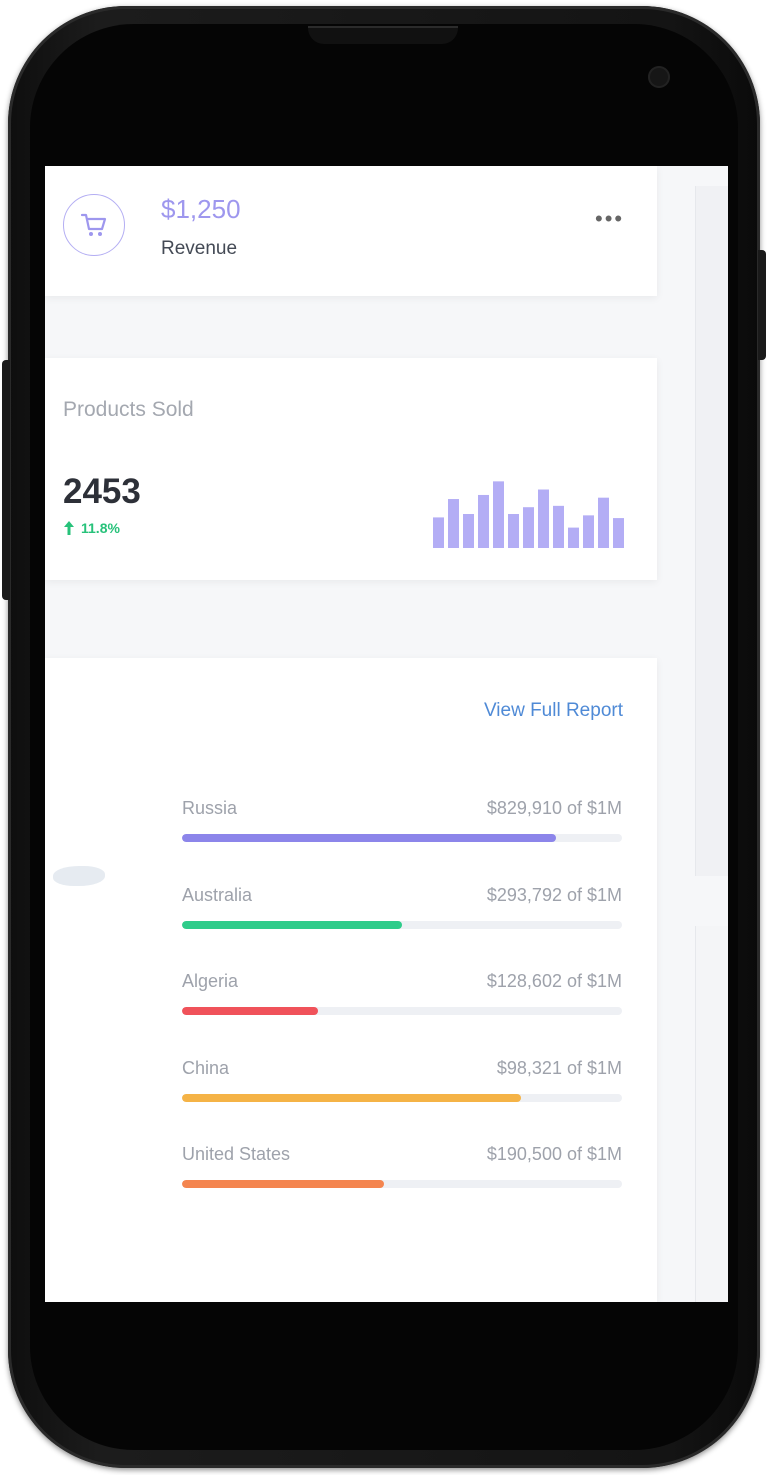 This screenshot has height=1475, width=768. Describe the element at coordinates (659, 77) in the screenshot. I see `front-camera` at that location.